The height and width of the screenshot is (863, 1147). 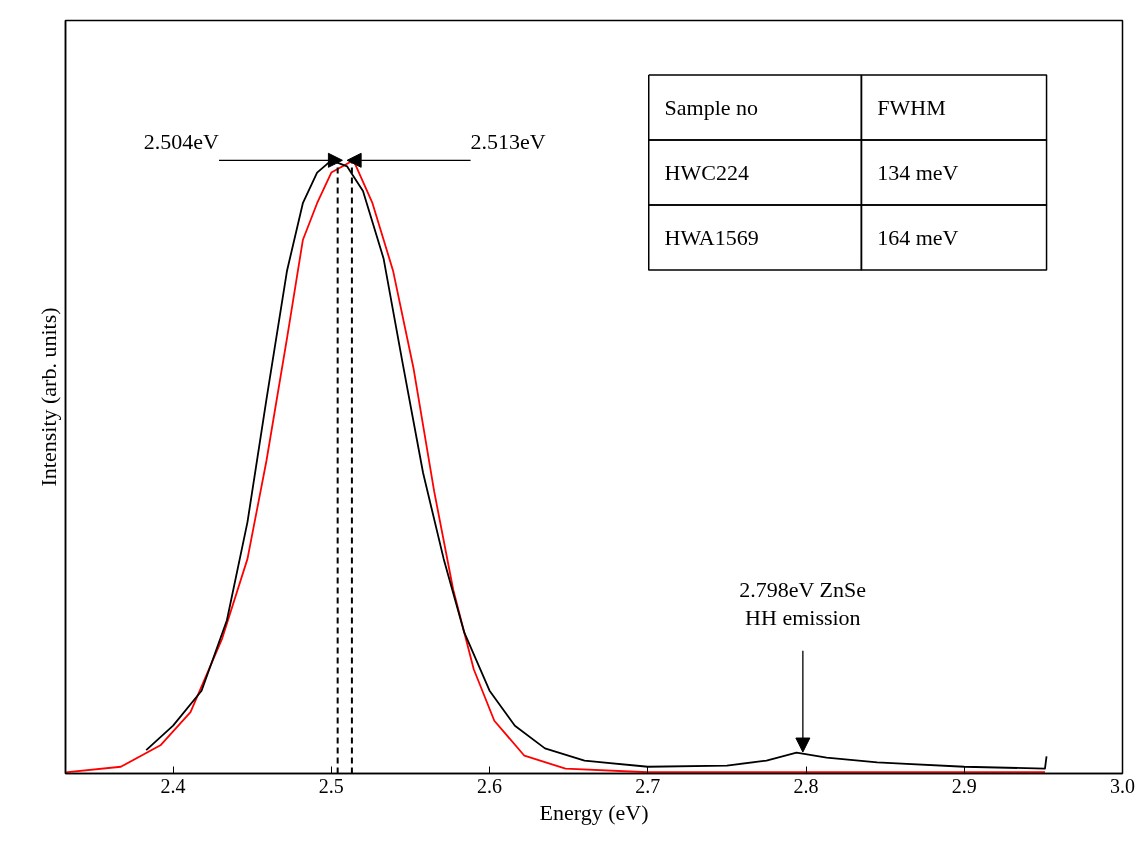 What do you see at coordinates (648, 785) in the screenshot?
I see `x-tick-label: 2.7` at bounding box center [648, 785].